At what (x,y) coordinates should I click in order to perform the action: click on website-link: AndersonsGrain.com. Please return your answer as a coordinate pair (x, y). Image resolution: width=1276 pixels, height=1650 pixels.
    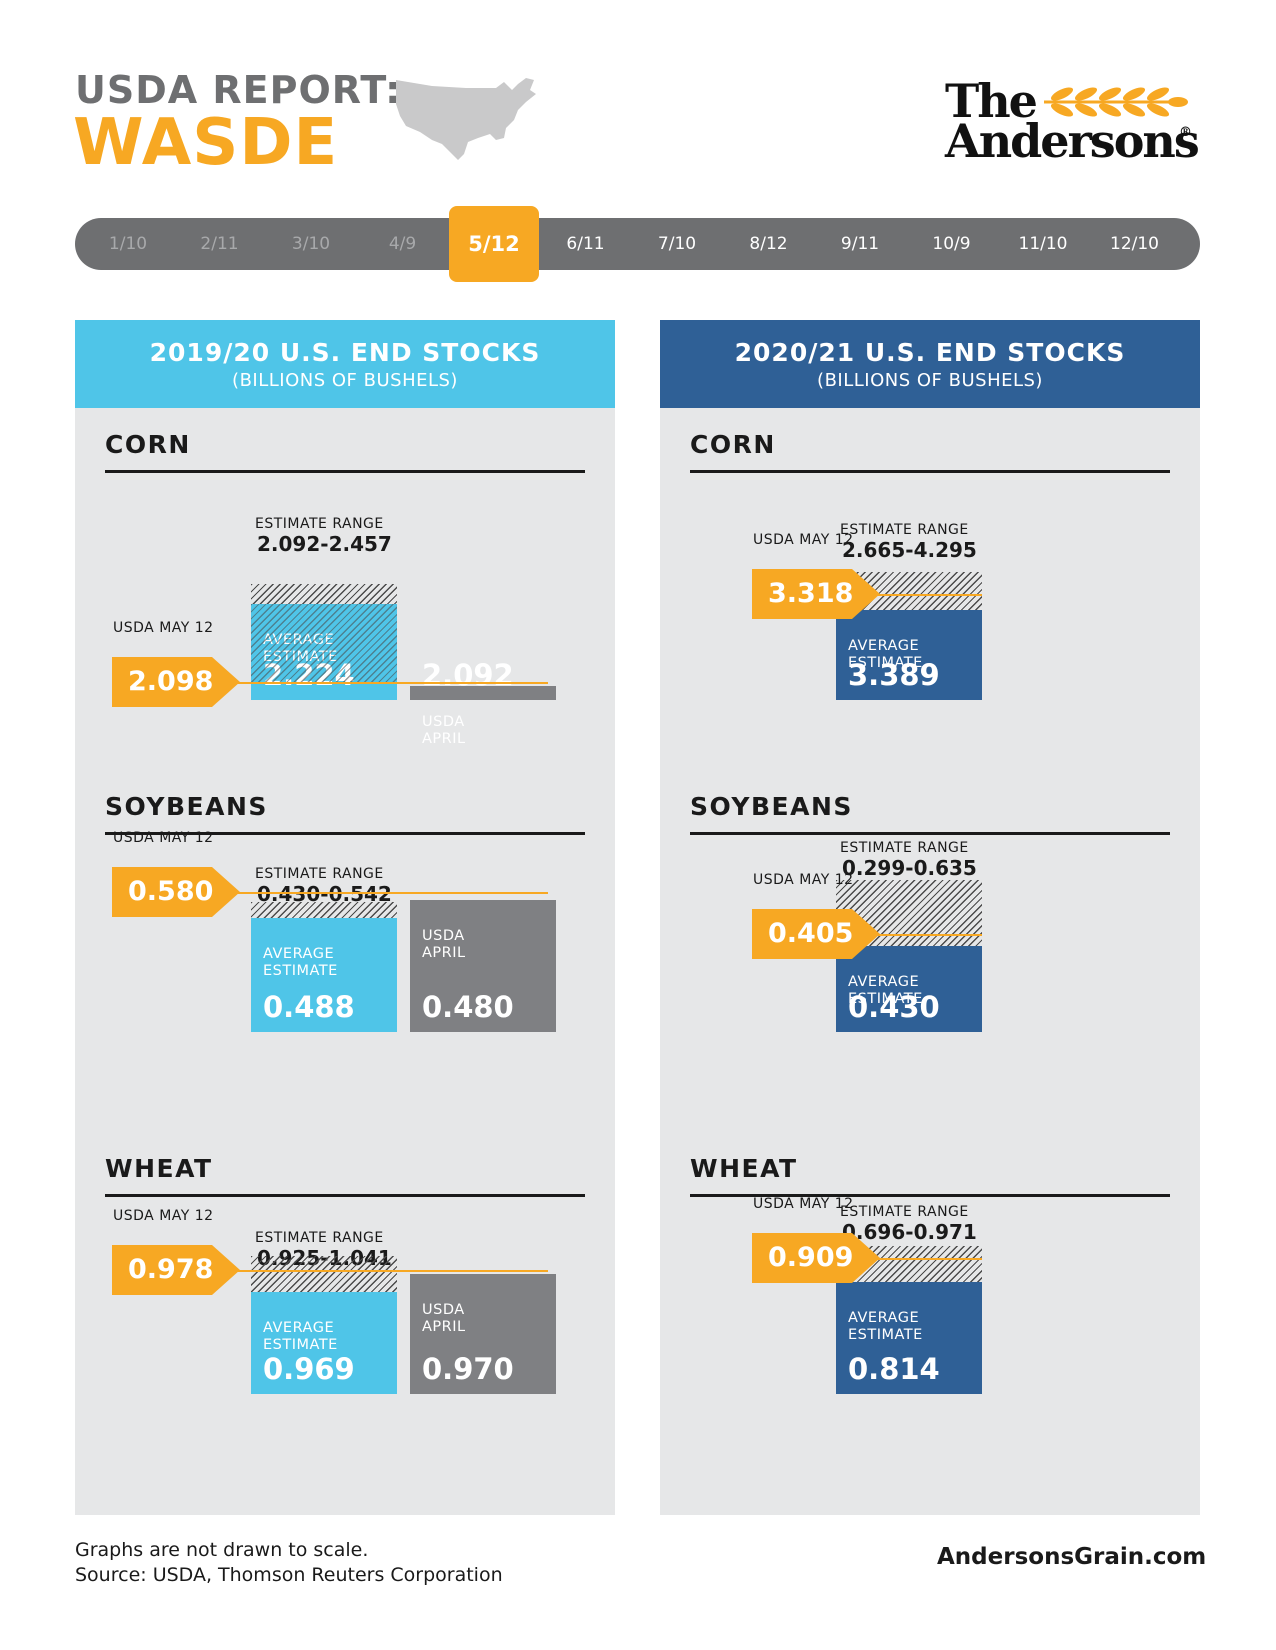
    Looking at the image, I should click on (1072, 1557).